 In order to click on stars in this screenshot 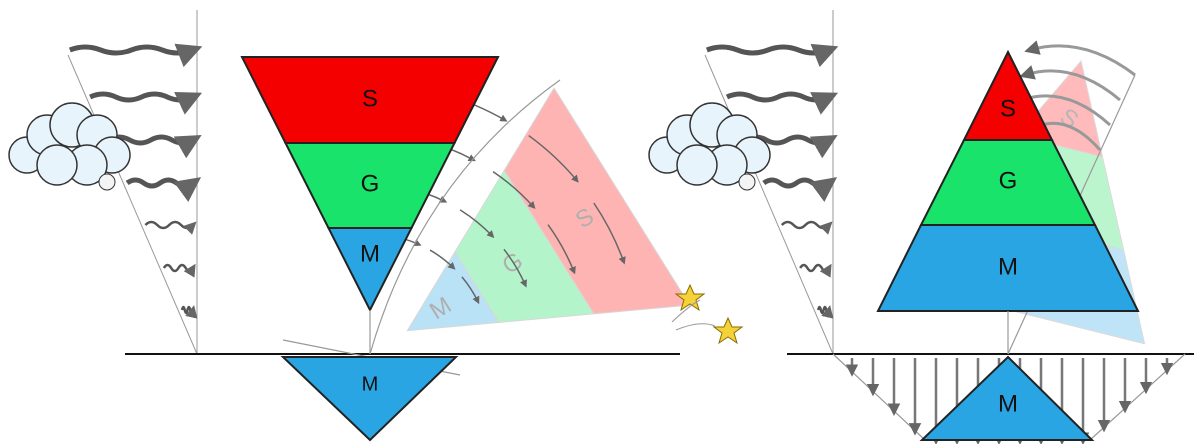, I will do `click(707, 314)`.